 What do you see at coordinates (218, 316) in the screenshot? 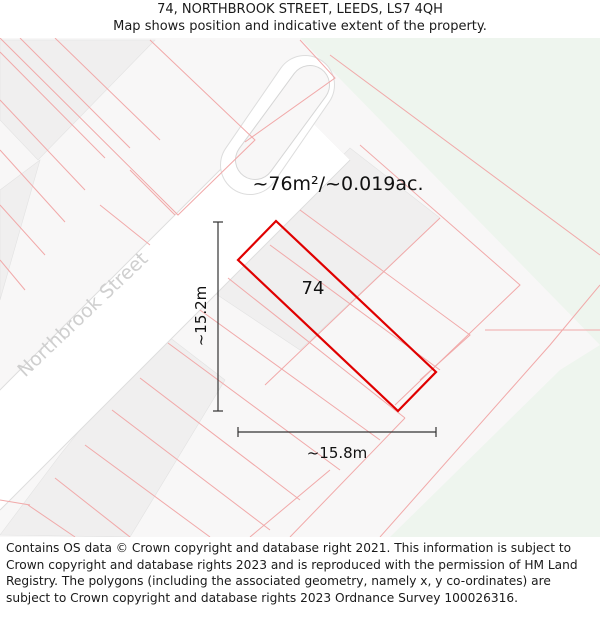
I see `height-dimension-marker` at bounding box center [218, 316].